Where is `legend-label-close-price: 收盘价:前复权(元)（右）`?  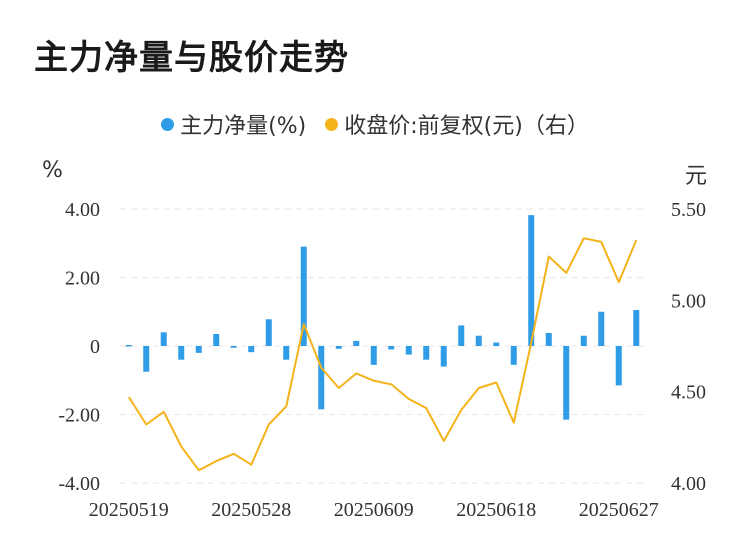 legend-label-close-price: 收盘价:前复权(元)（右） is located at coordinates (466, 126).